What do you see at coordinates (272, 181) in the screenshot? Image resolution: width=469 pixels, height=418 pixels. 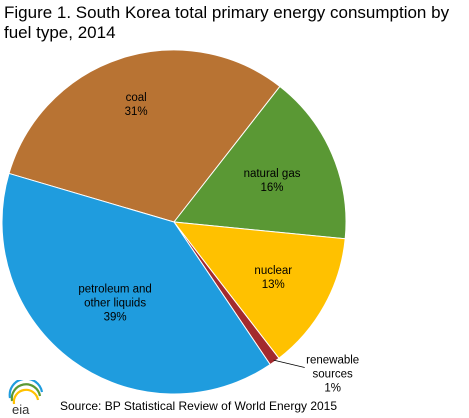 I see `slice-label-natural-gas: natural gas 16%` at bounding box center [272, 181].